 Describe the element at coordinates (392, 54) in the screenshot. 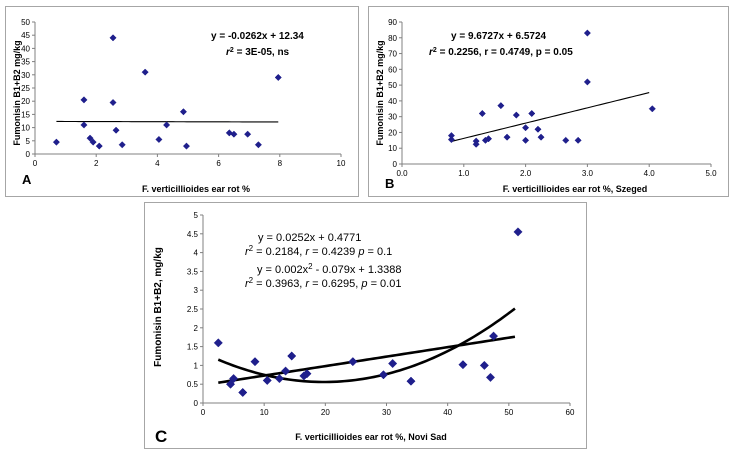

I see `y-tick-label: 70` at that location.